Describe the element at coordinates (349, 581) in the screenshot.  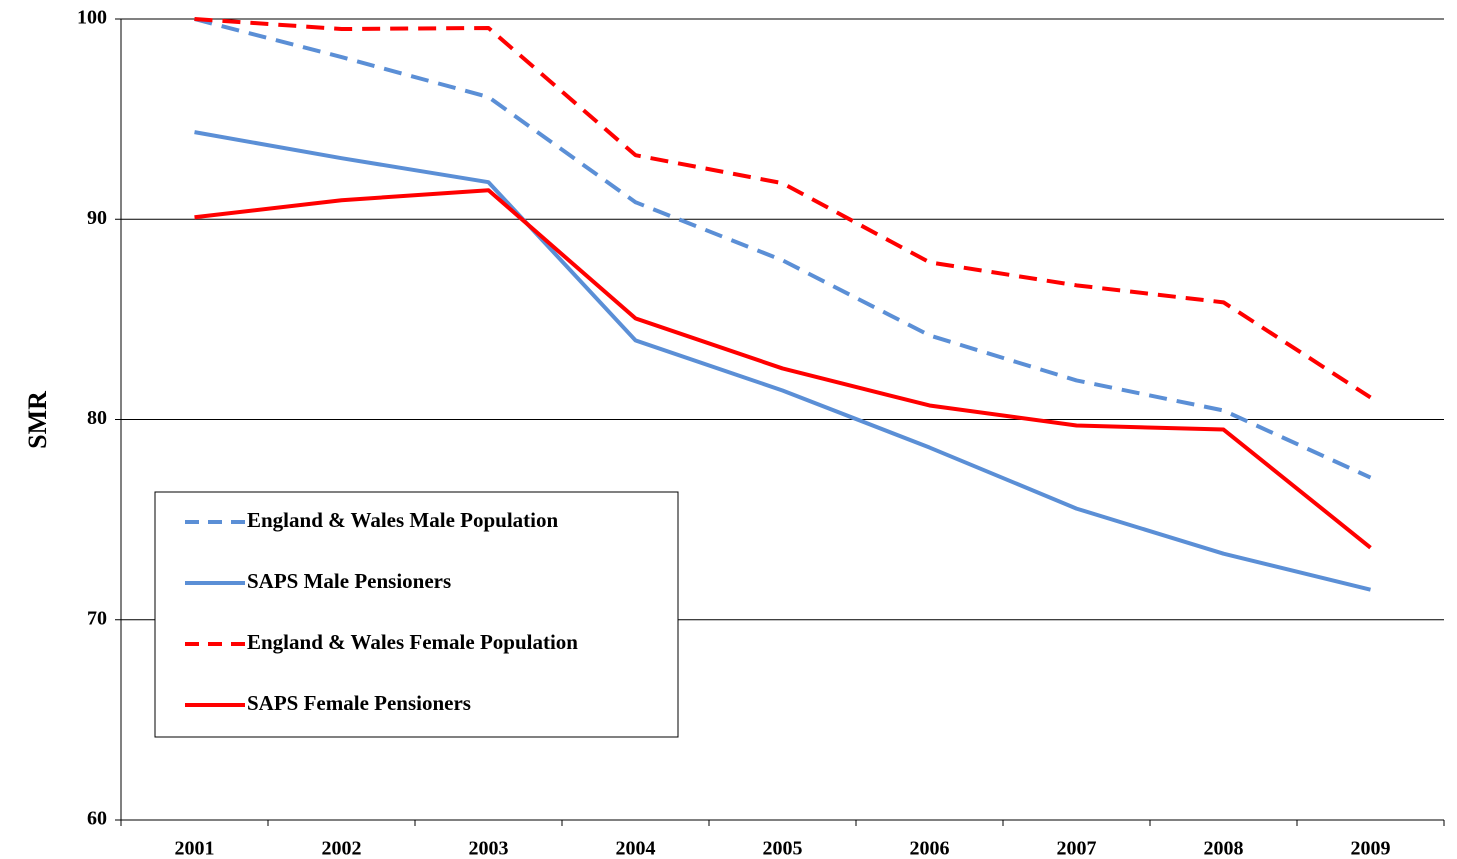
I see `legend-label: SAPS Male Pensioners` at that location.